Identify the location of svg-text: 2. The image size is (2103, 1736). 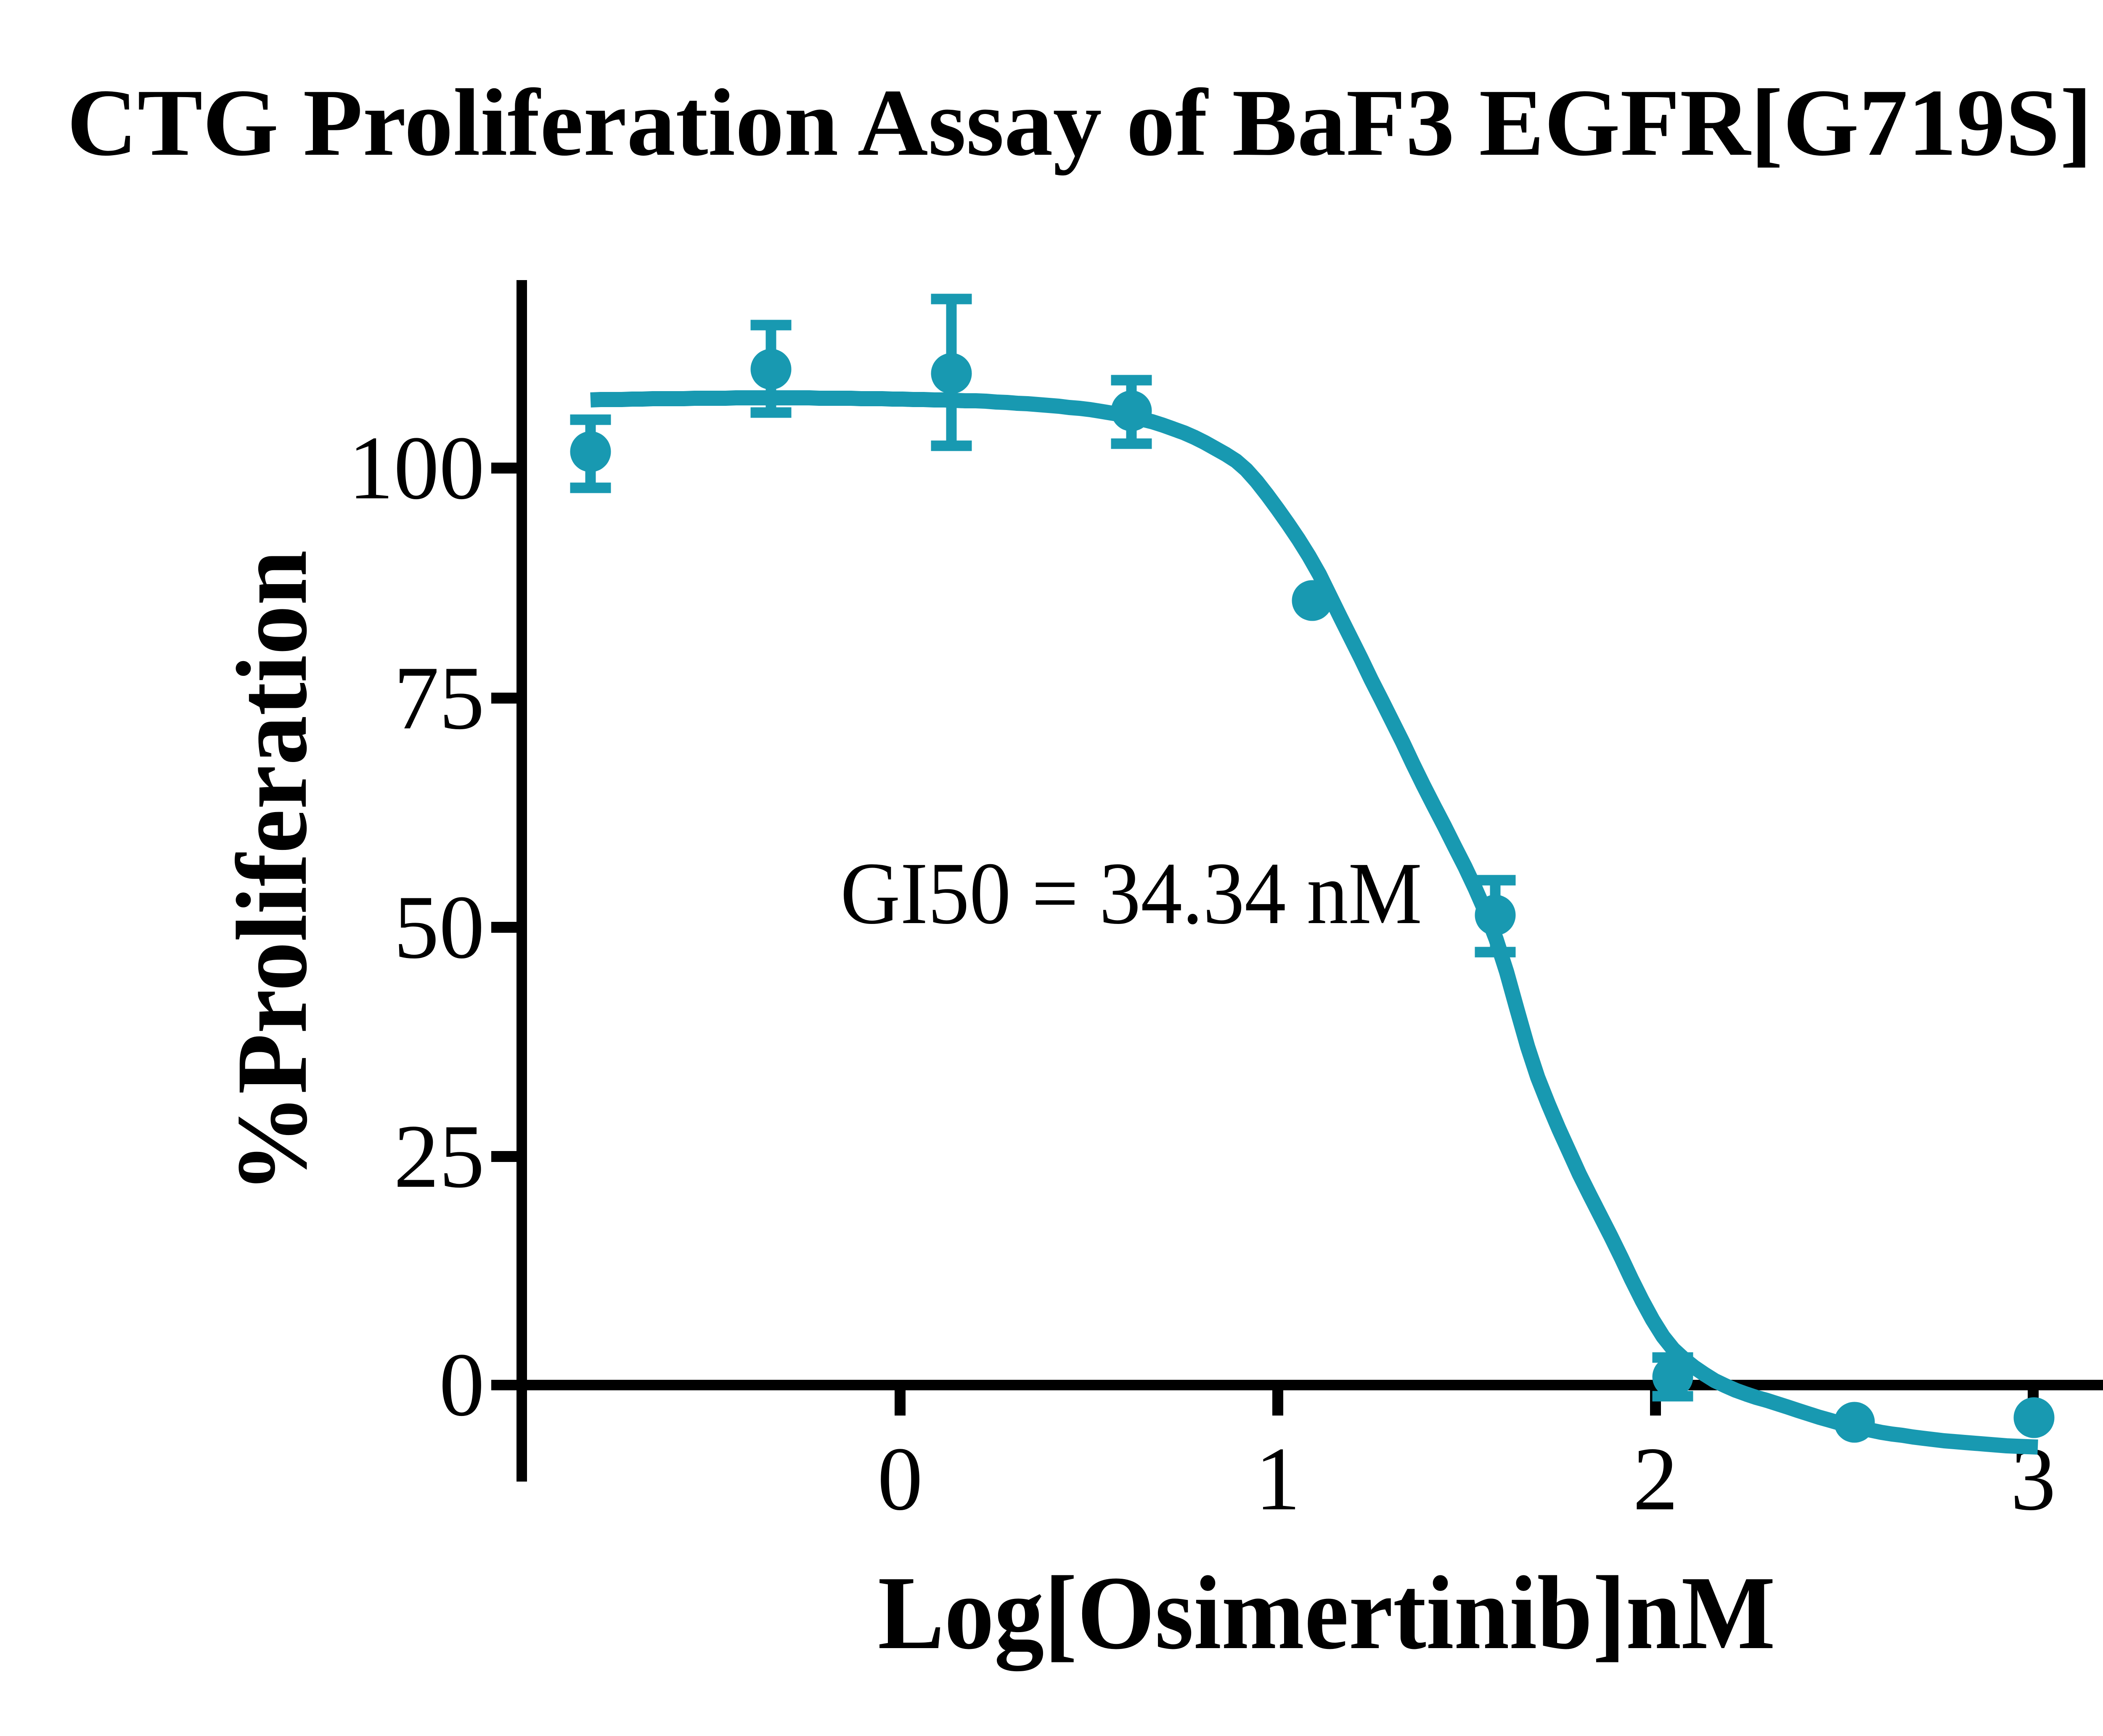
(1655, 1479).